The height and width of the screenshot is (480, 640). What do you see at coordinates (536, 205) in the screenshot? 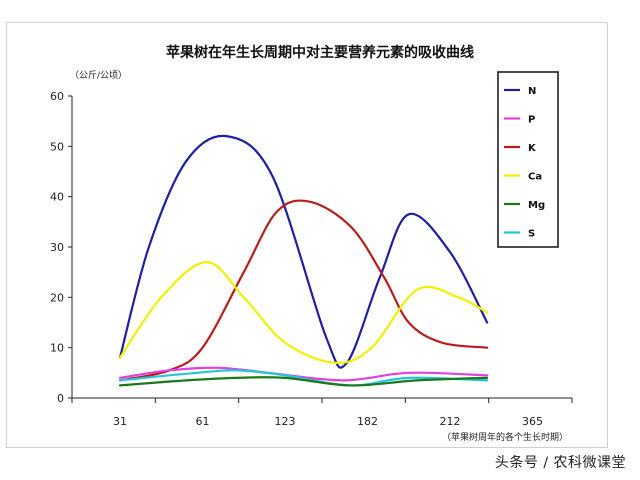
I see `legend-label-mg: Mg` at bounding box center [536, 205].